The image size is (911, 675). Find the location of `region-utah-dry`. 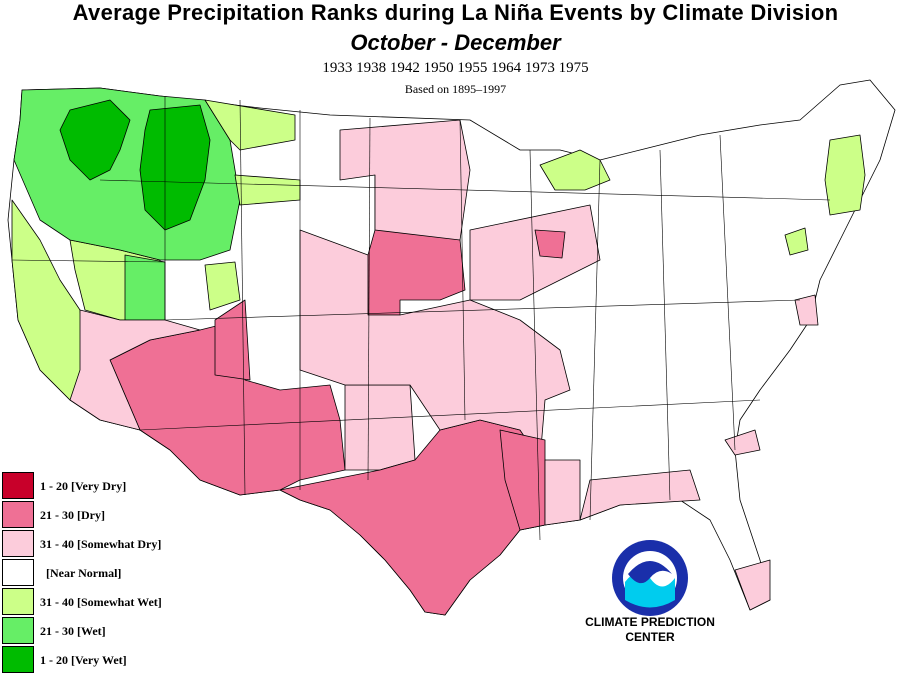

region-utah-dry is located at coordinates (232, 340).